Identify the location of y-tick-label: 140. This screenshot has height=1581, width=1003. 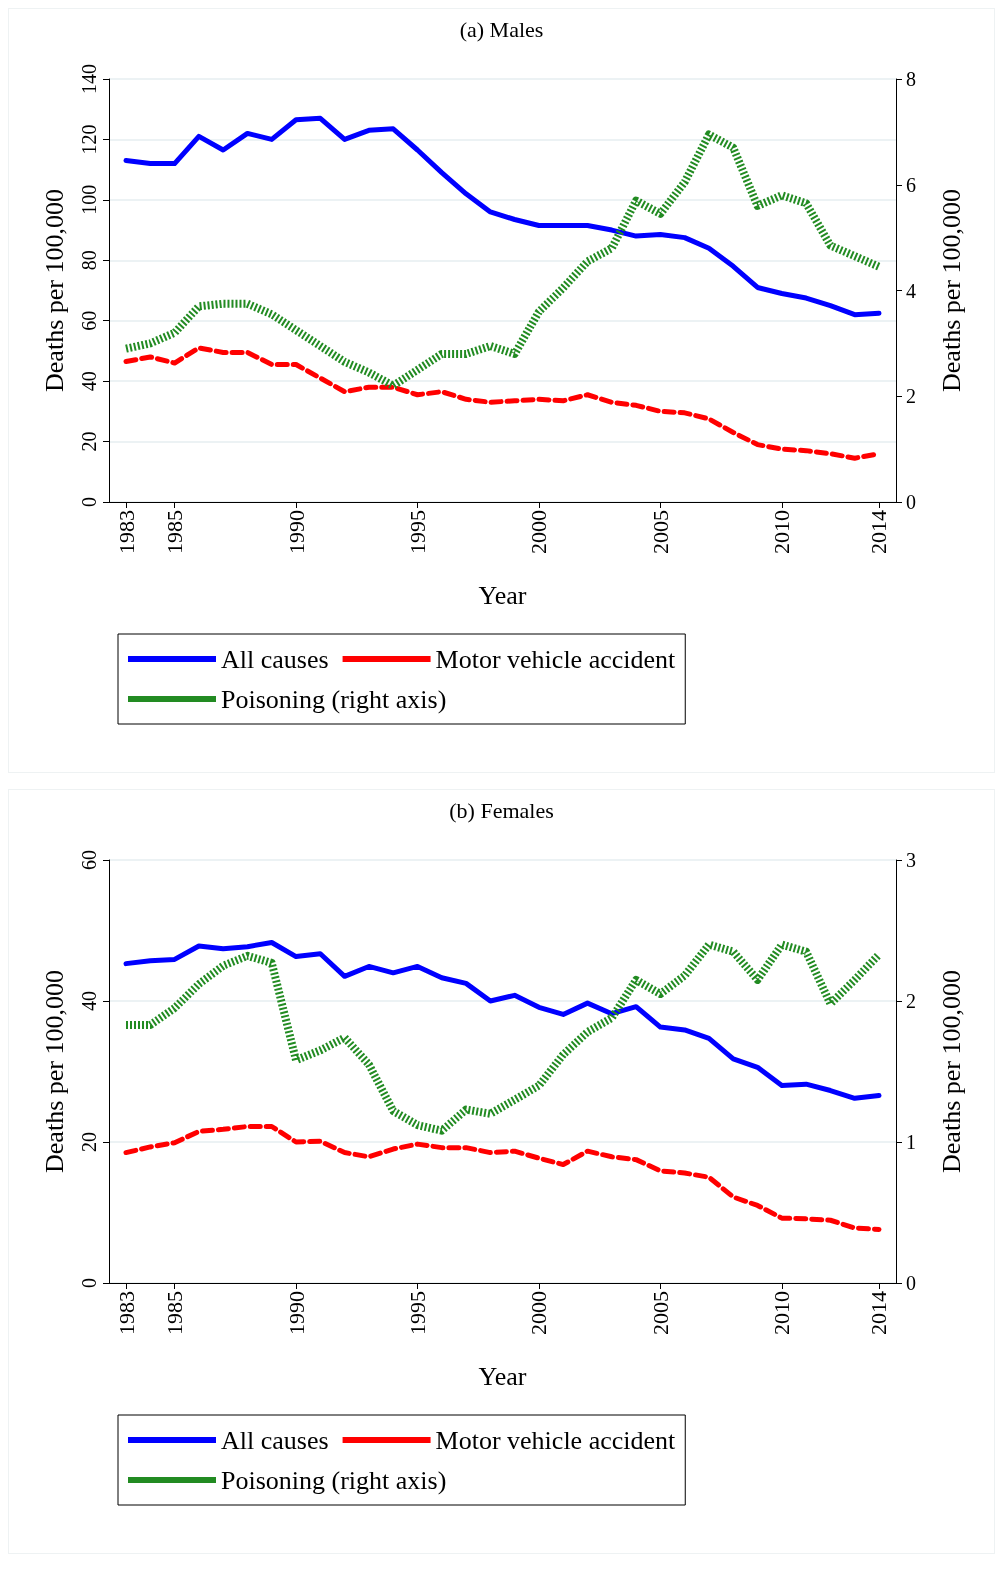
(89, 79).